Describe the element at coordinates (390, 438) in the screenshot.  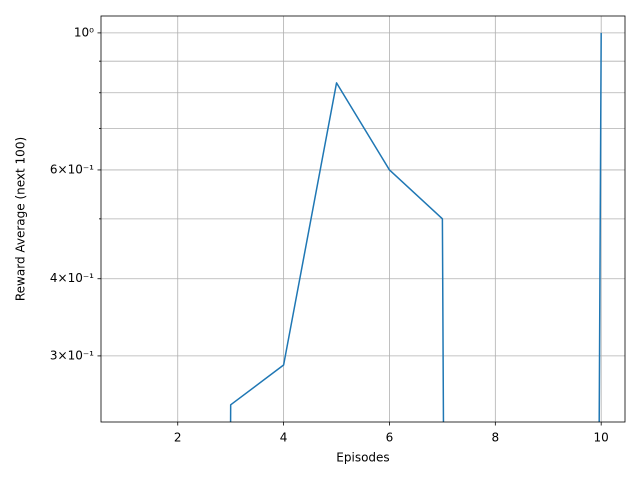
I see `x-tick-label: 6` at that location.